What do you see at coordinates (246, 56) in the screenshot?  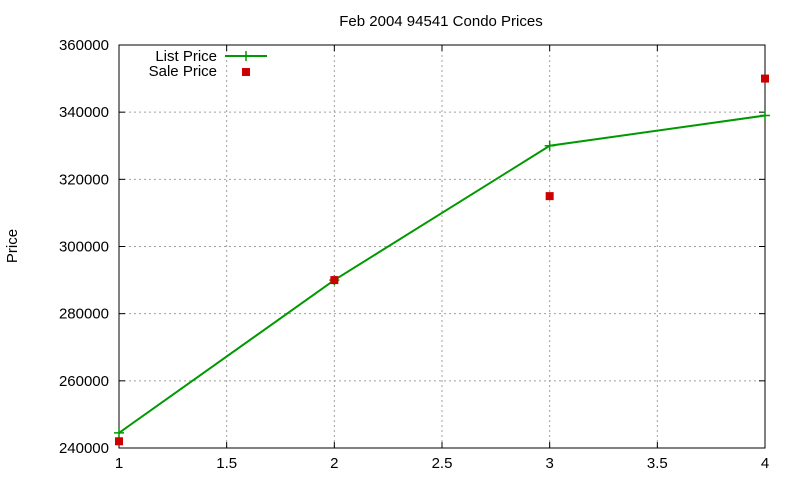 I see `legend-marker-list-price` at bounding box center [246, 56].